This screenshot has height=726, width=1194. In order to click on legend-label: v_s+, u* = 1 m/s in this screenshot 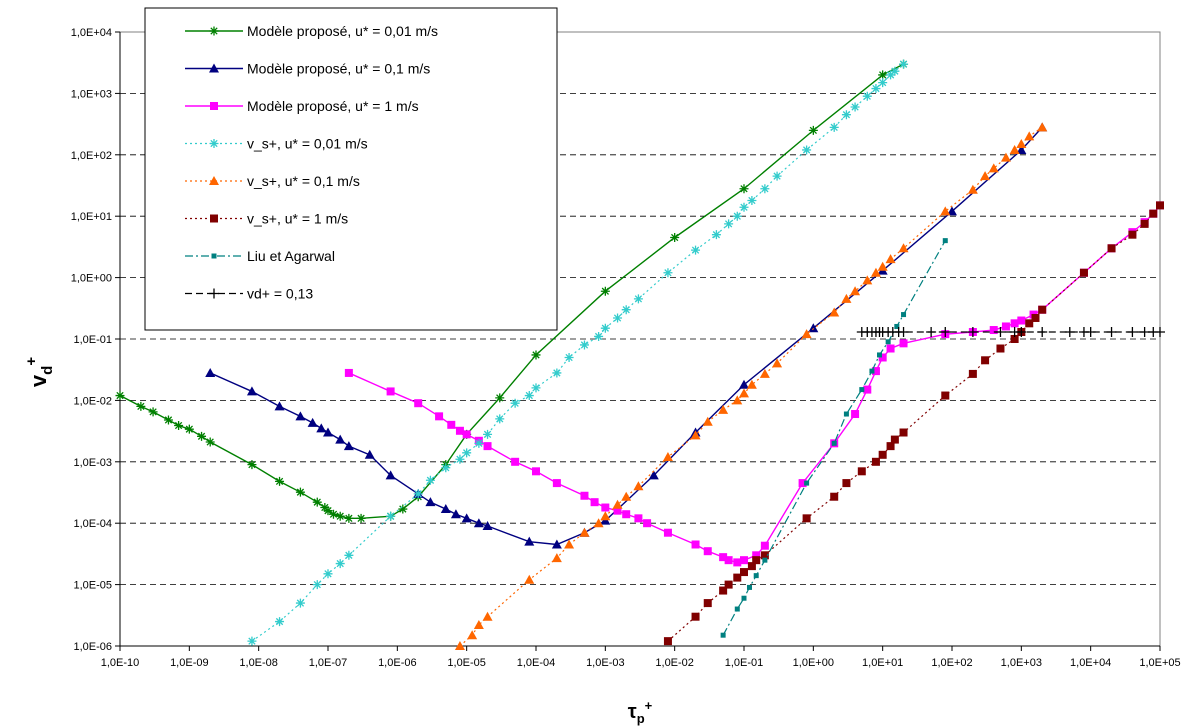, I will do `click(297, 219)`.